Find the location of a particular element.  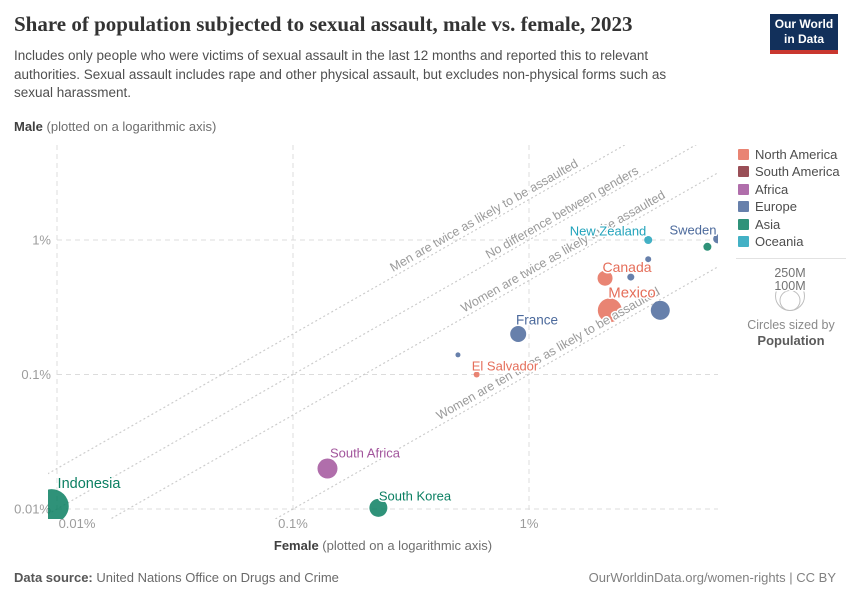

data-point-asia is located at coordinates (707, 246).